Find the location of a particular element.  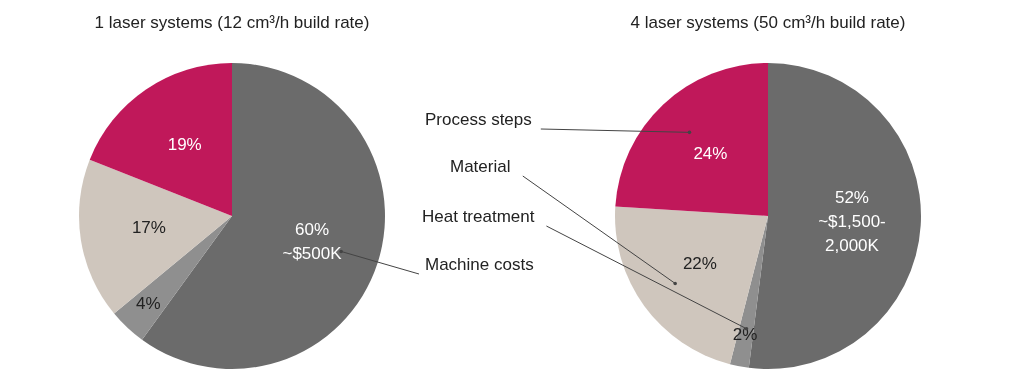

data-label: 52% ~$1,500- 2,000K is located at coordinates (852, 222).